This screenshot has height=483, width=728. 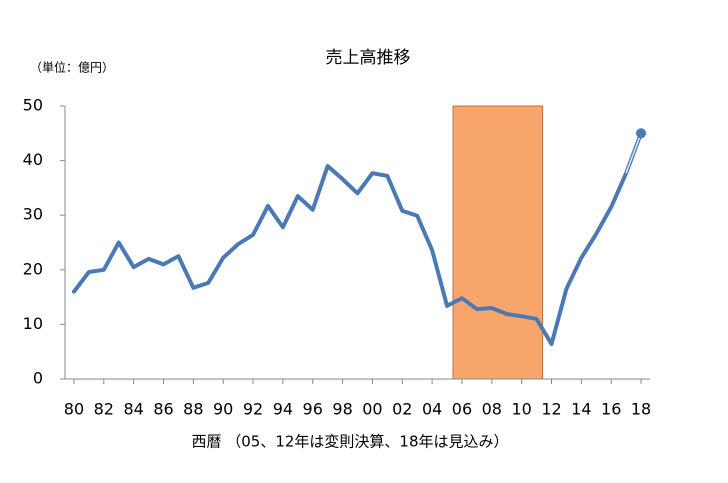 What do you see at coordinates (38, 378) in the screenshot?
I see `y-tick-label: 0` at bounding box center [38, 378].